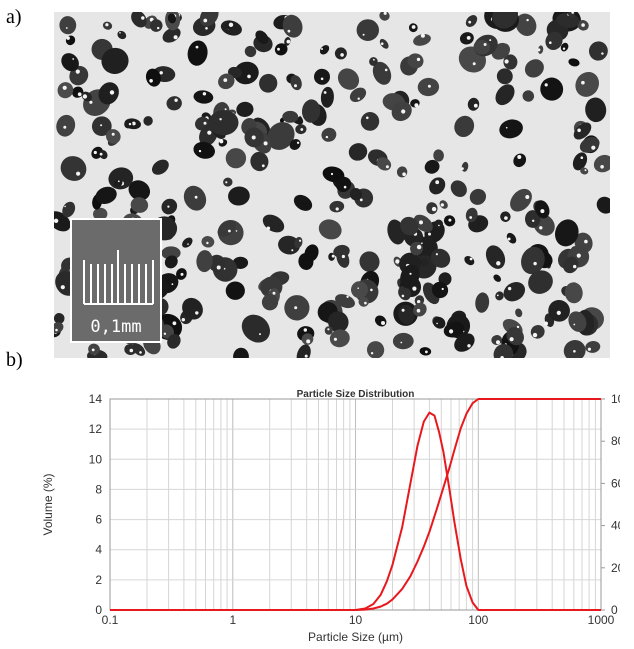 The height and width of the screenshot is (649, 634). What do you see at coordinates (98, 610) in the screenshot?
I see `y-tick-label: 0` at bounding box center [98, 610].